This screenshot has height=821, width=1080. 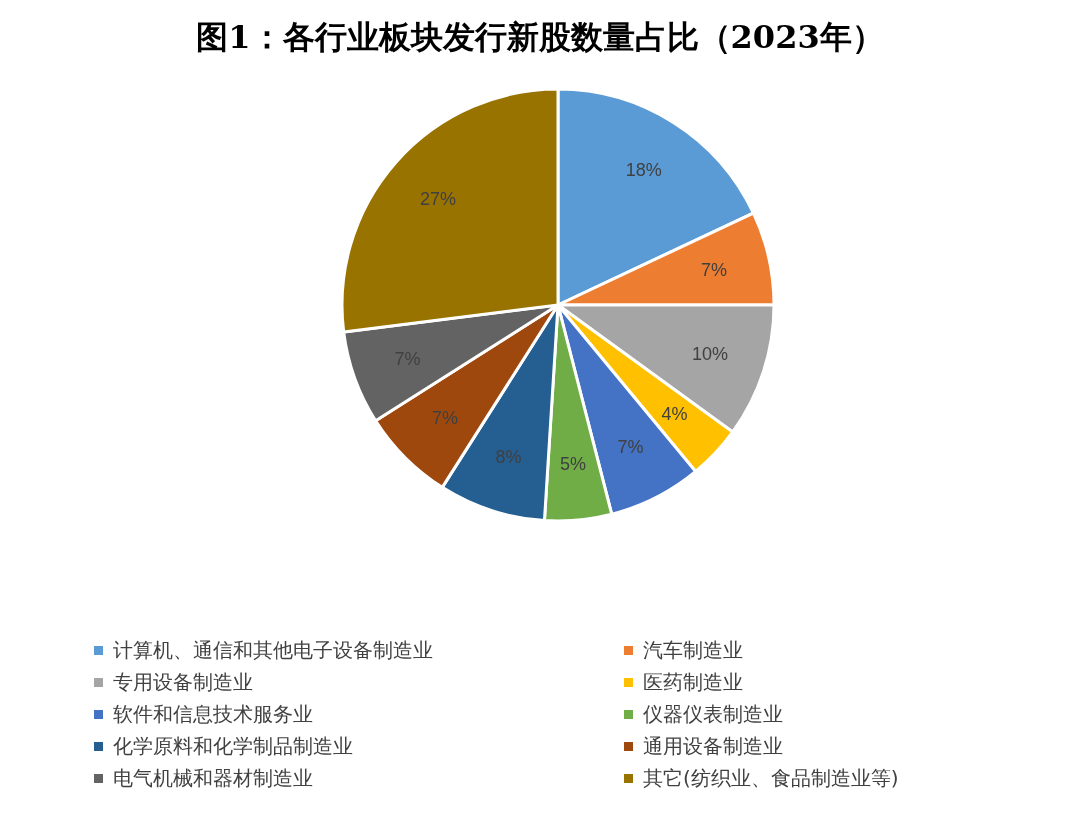 I want to click on data-label: 18%, so click(x=643, y=170).